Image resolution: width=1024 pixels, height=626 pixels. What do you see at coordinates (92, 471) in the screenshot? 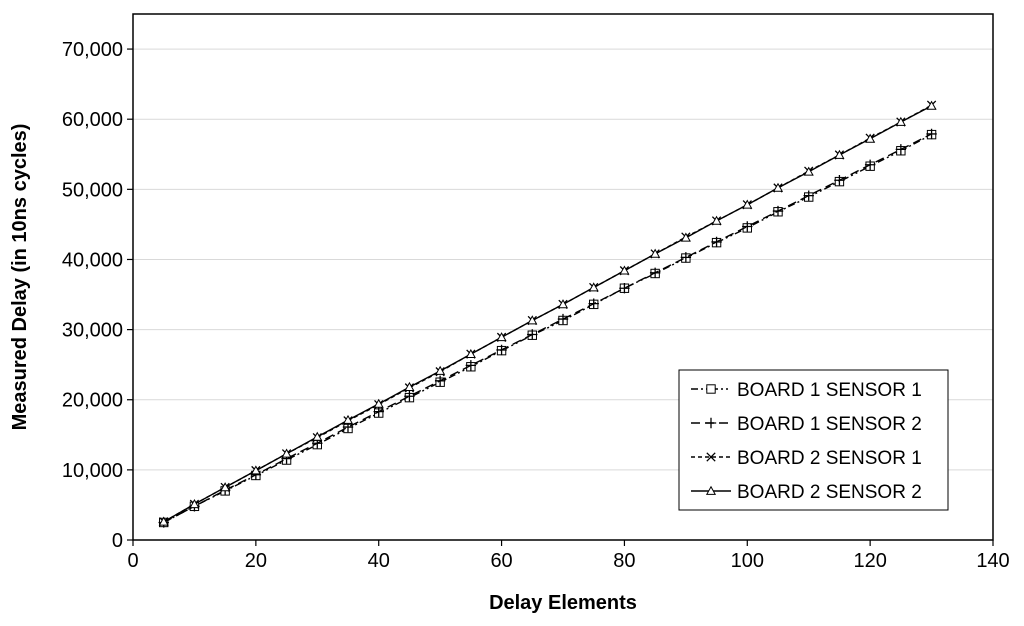
I see `y-tick-label: 10,000` at bounding box center [92, 471].